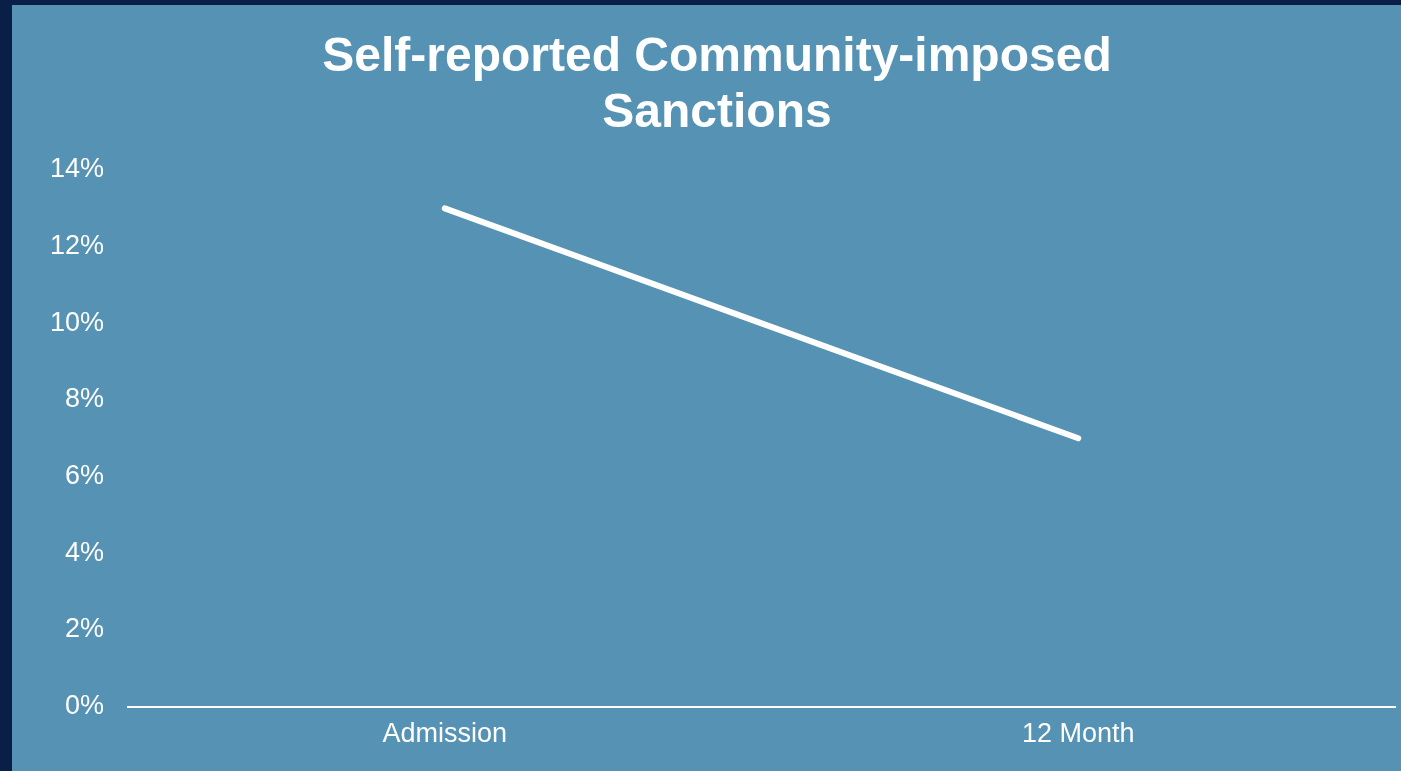 This screenshot has width=1401, height=771. Describe the element at coordinates (1078, 733) in the screenshot. I see `x-tick-label: 12 Month` at that location.